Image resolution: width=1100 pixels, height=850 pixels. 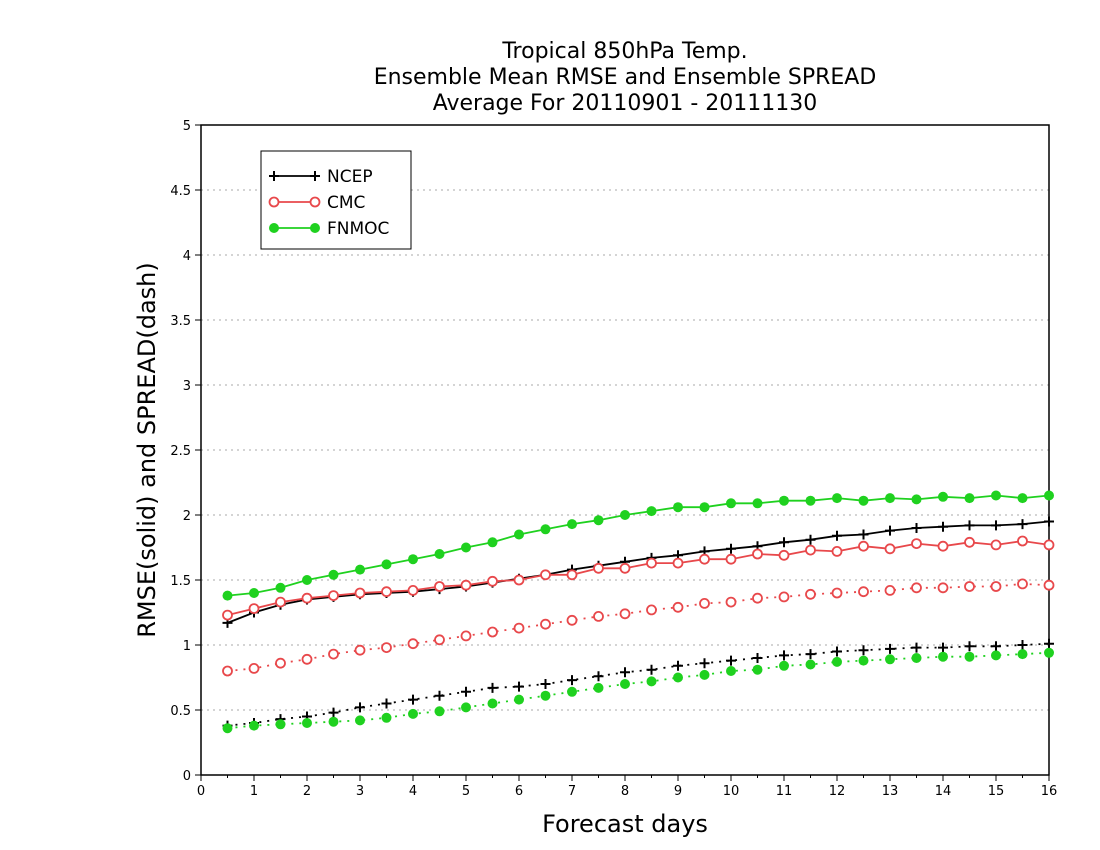 What do you see at coordinates (360, 791) in the screenshot?
I see `x-tick-label: 3` at bounding box center [360, 791].